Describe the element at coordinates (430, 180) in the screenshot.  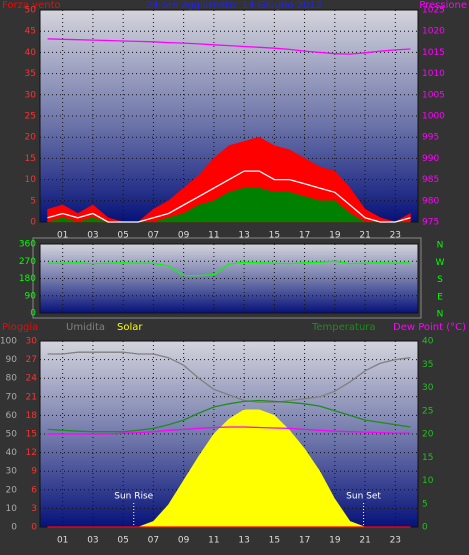
I see `y-tick-label: 985` at that location.